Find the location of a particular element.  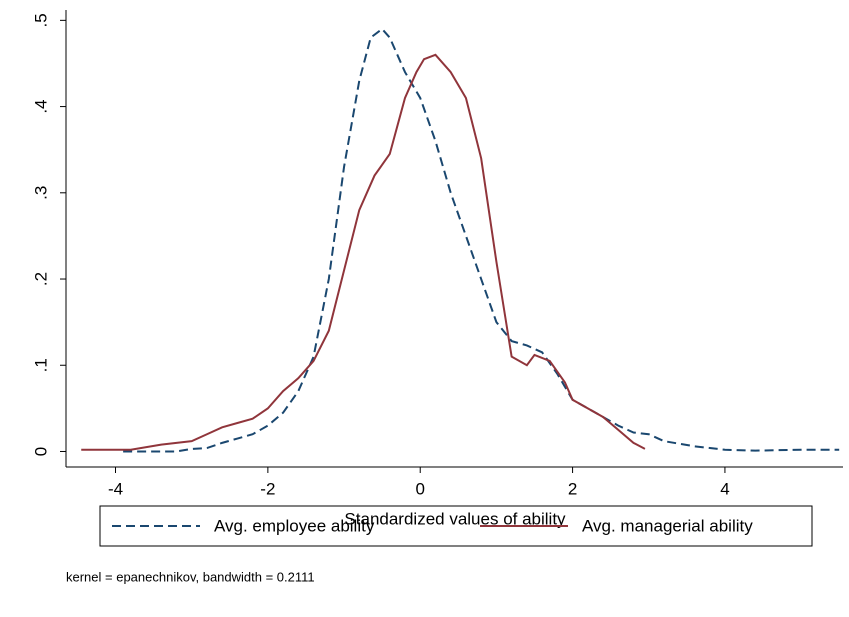

legend-box is located at coordinates (456, 526).